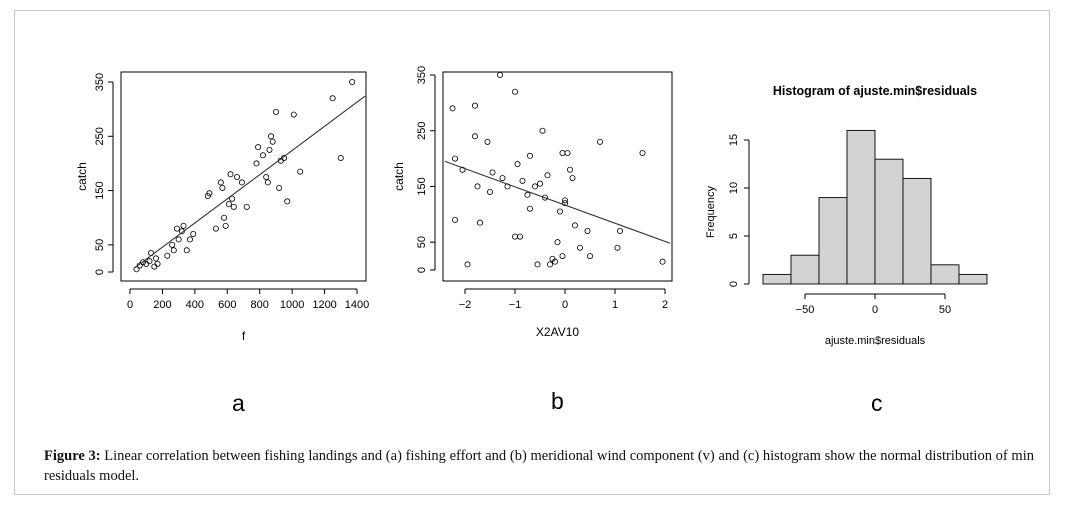 The image size is (1069, 509). Describe the element at coordinates (422, 131) in the screenshot. I see `chart-b-y-tick-label: 250` at that location.